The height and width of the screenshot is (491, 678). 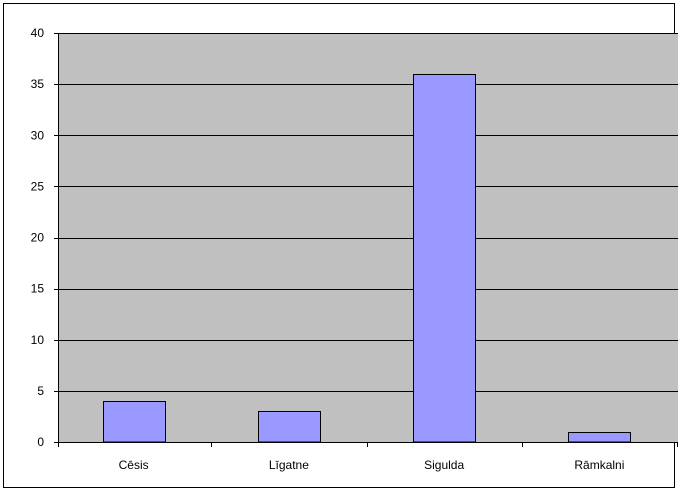 I want to click on x-tick-label: Sigulda, so click(x=444, y=465).